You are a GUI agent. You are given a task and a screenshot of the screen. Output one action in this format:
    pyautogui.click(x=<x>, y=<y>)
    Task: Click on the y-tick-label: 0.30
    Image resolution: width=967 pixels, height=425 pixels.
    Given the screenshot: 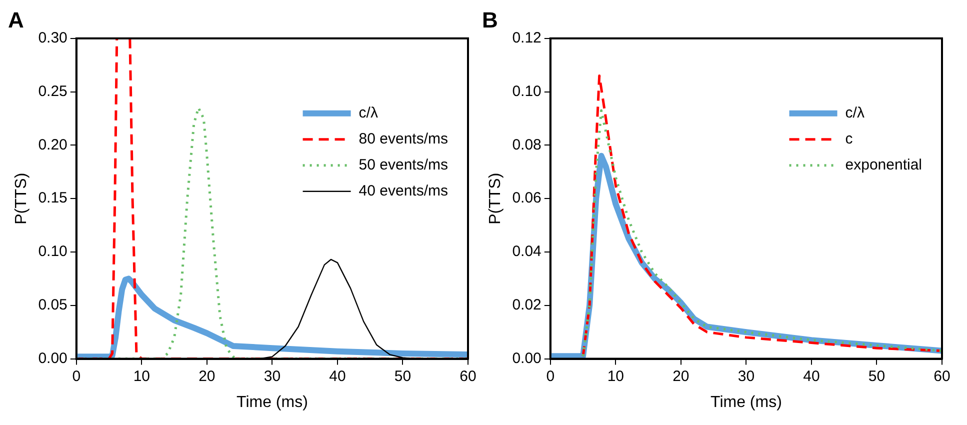 What is the action you would take?
    pyautogui.click(x=53, y=38)
    